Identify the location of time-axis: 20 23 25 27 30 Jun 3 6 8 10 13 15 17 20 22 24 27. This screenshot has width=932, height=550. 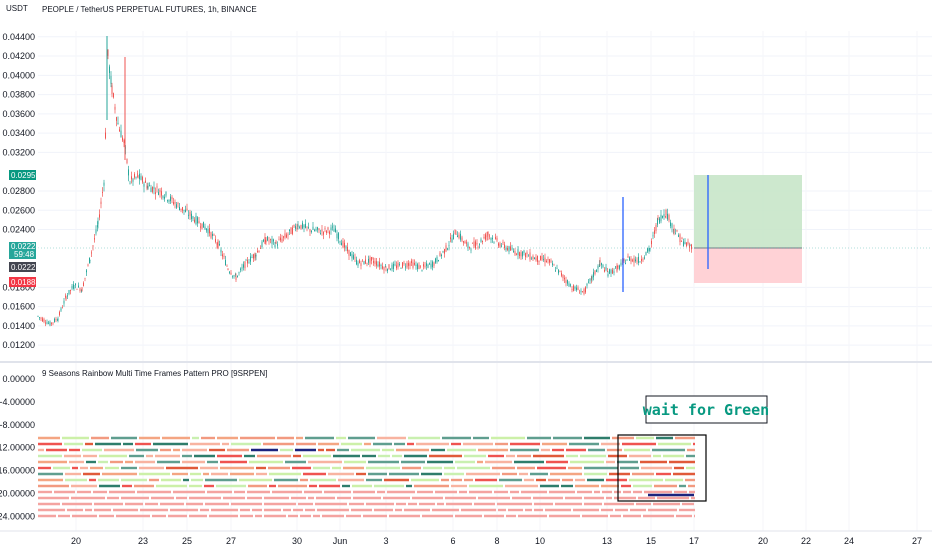
(496, 541).